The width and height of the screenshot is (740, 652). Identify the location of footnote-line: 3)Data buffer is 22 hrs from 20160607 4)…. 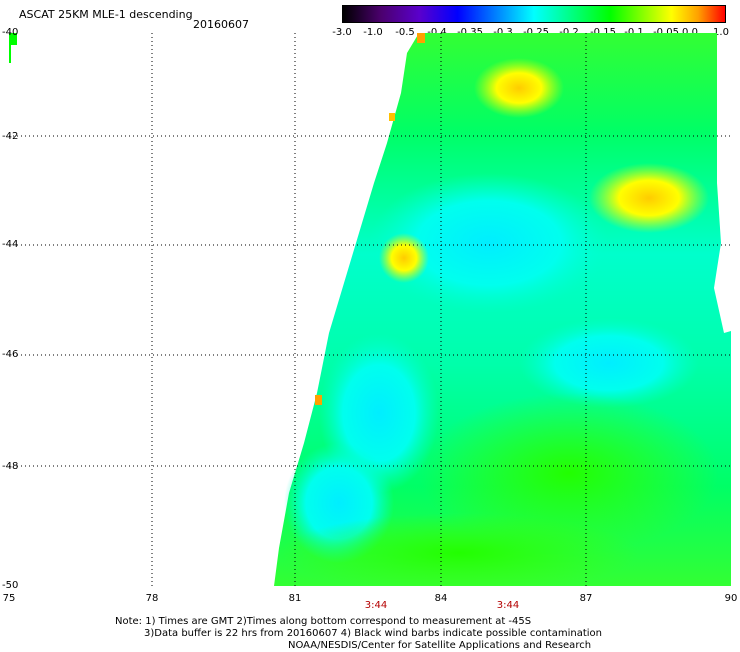
(373, 633).